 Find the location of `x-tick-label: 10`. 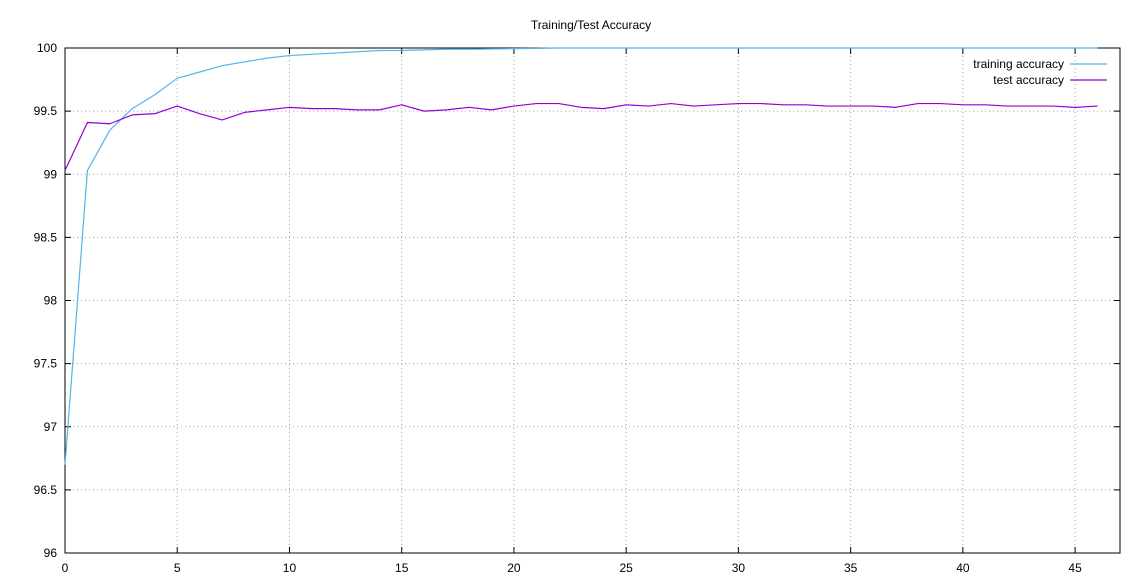

x-tick-label: 10 is located at coordinates (290, 568).